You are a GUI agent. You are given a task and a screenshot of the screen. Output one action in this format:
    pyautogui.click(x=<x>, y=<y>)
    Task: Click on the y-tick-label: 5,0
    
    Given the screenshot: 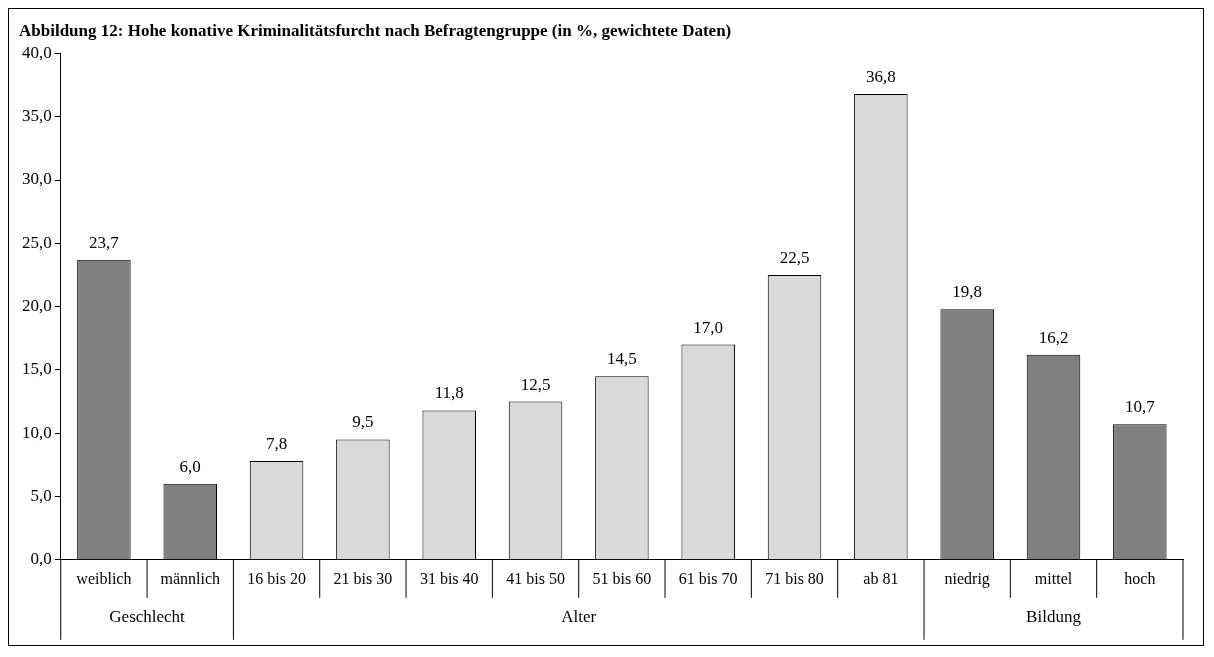 What is the action you would take?
    pyautogui.click(x=41, y=495)
    